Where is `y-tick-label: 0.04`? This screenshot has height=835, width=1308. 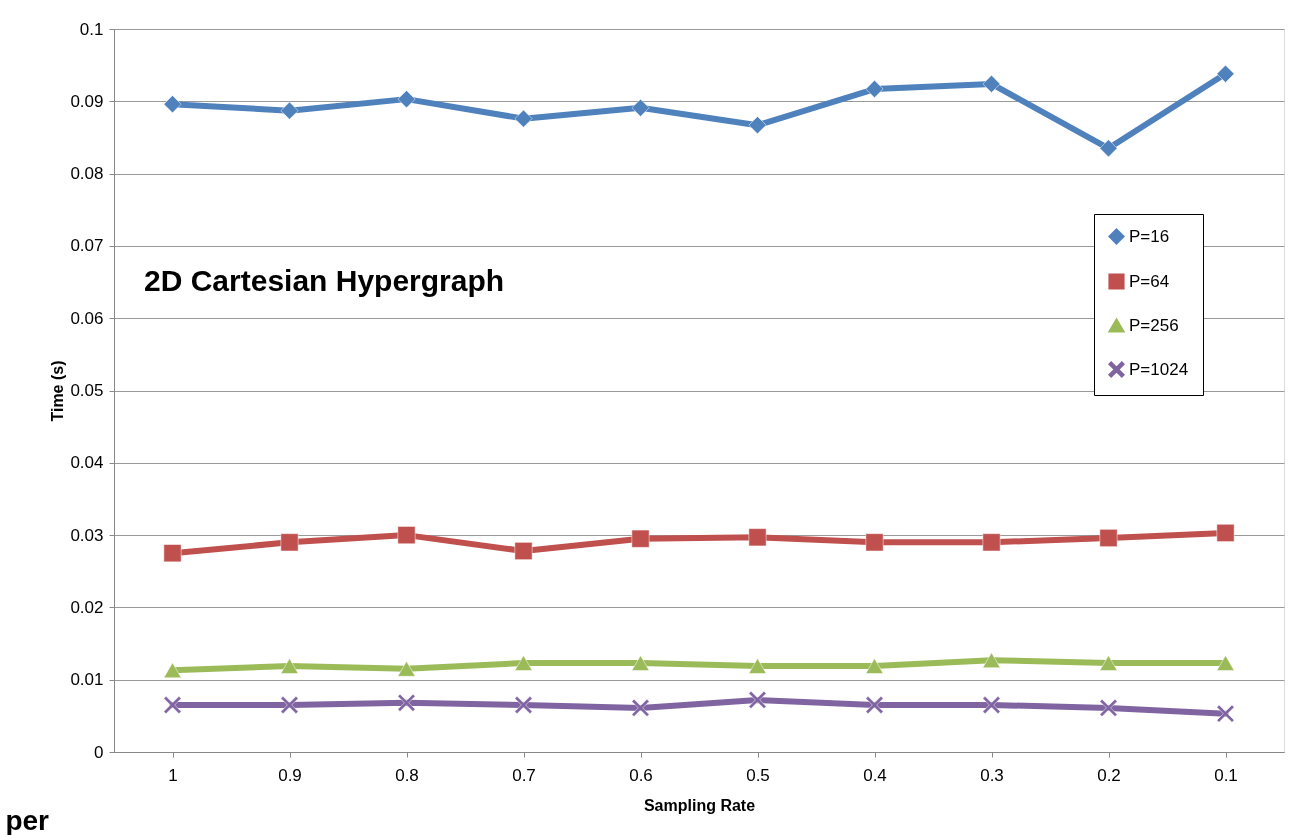 y-tick-label: 0.04 is located at coordinates (87, 463).